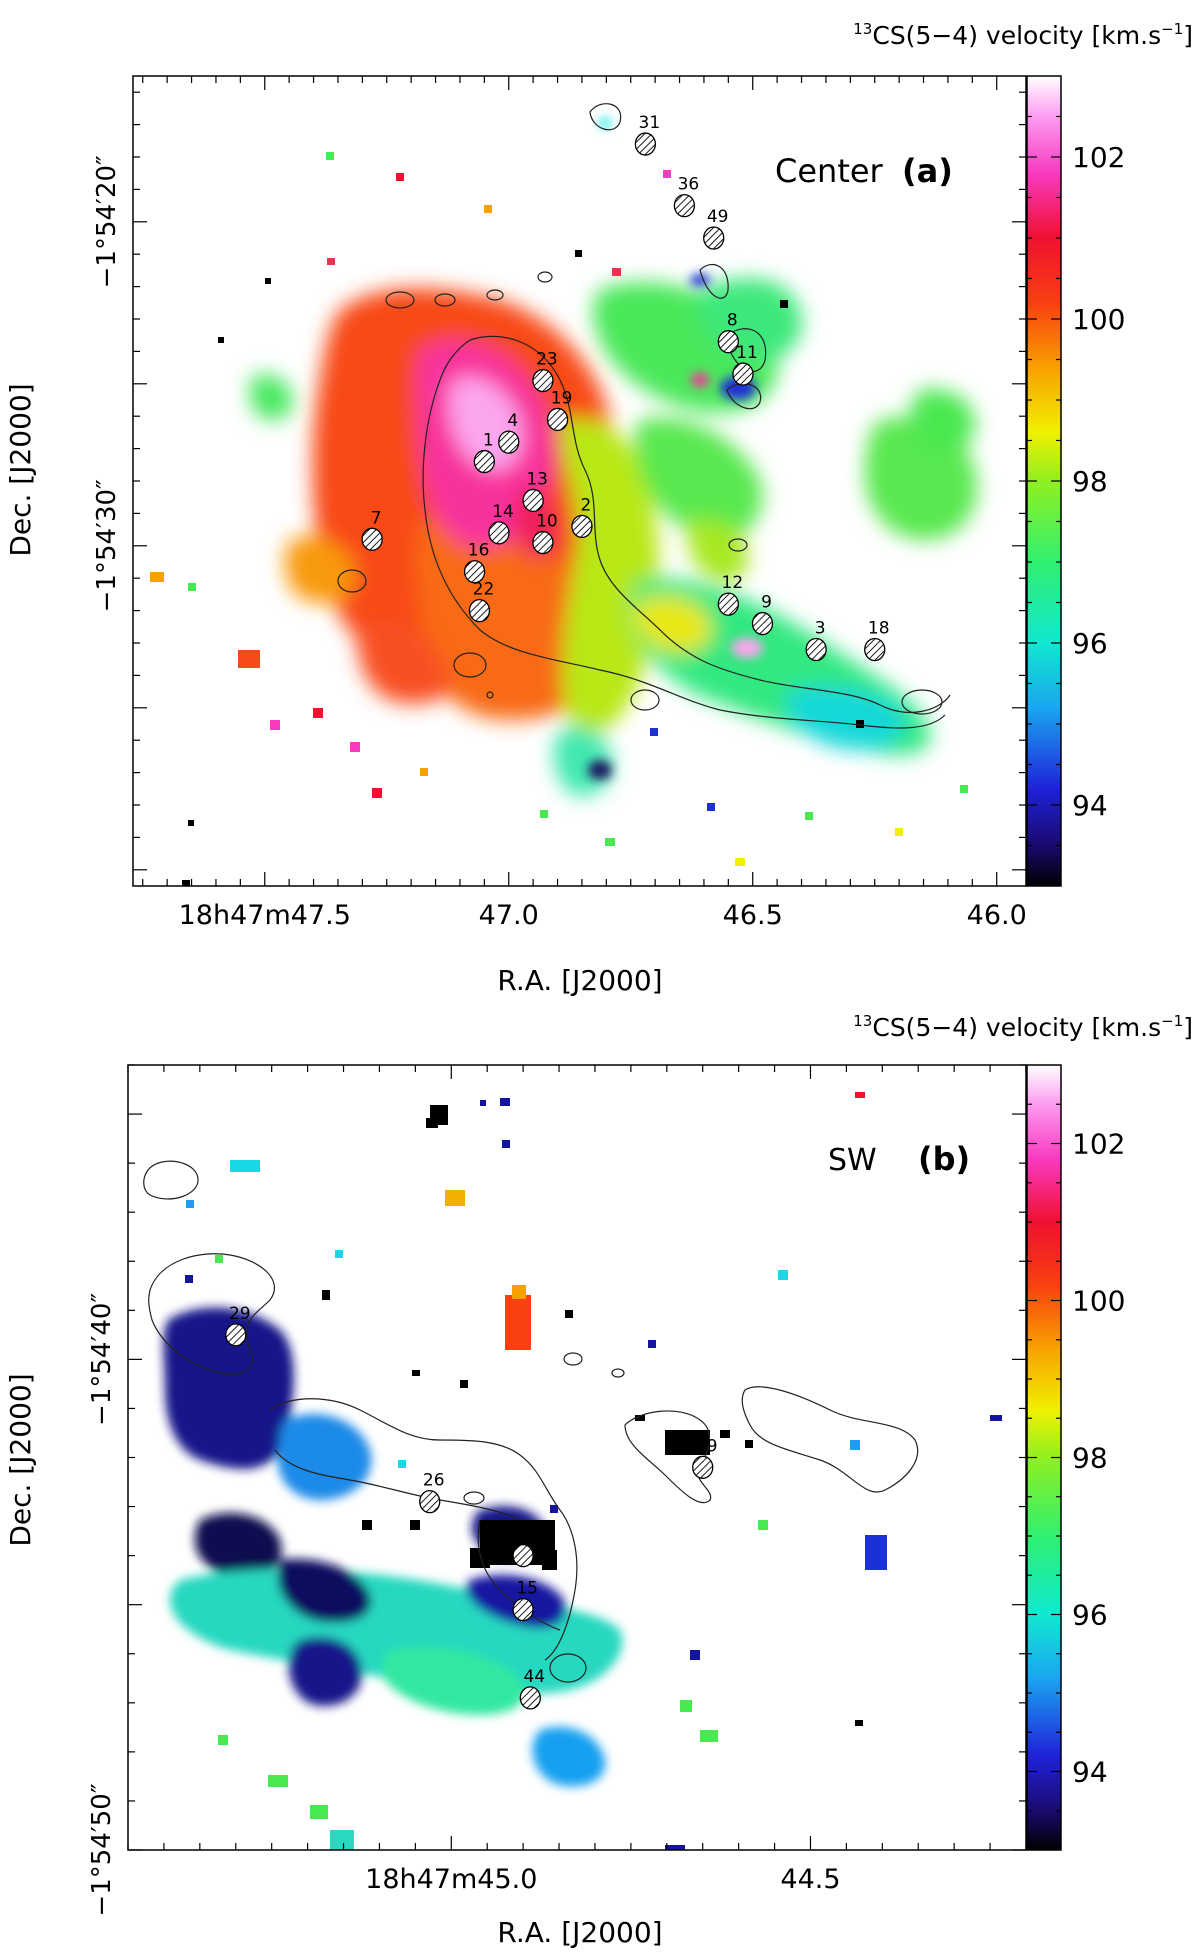 The width and height of the screenshot is (1200, 1952). Describe the element at coordinates (488, 441) in the screenshot. I see `core-label: 1` at that location.